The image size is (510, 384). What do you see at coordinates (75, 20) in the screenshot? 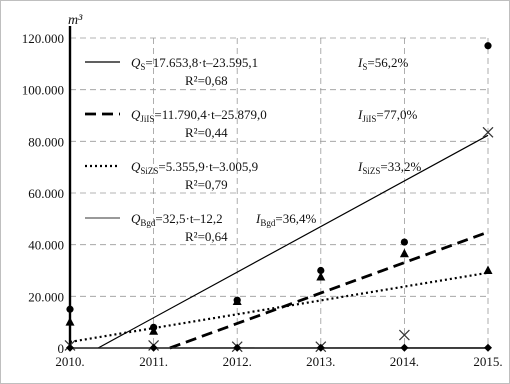
I see `y-unit-label: m³` at bounding box center [75, 20].